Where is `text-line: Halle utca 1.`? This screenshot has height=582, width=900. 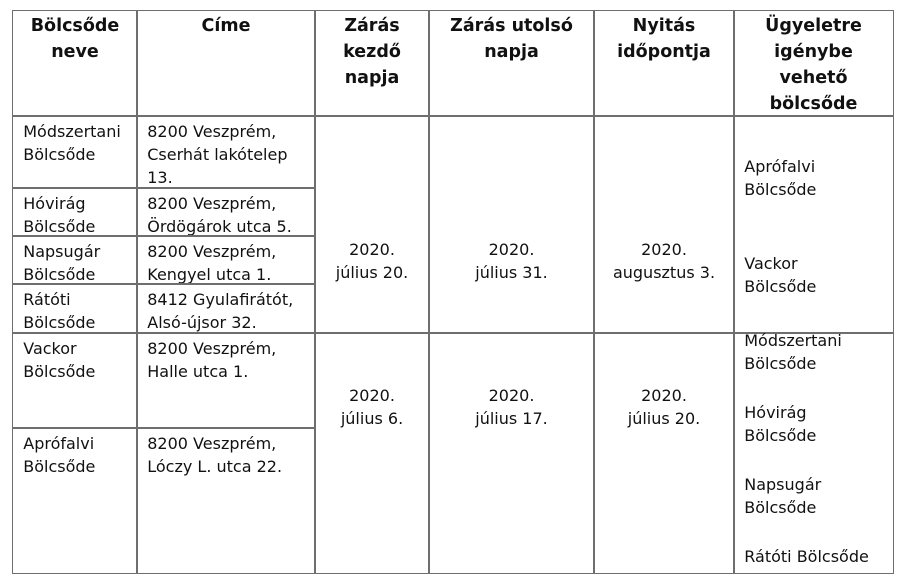
text-line: Halle utca 1. is located at coordinates (198, 372).